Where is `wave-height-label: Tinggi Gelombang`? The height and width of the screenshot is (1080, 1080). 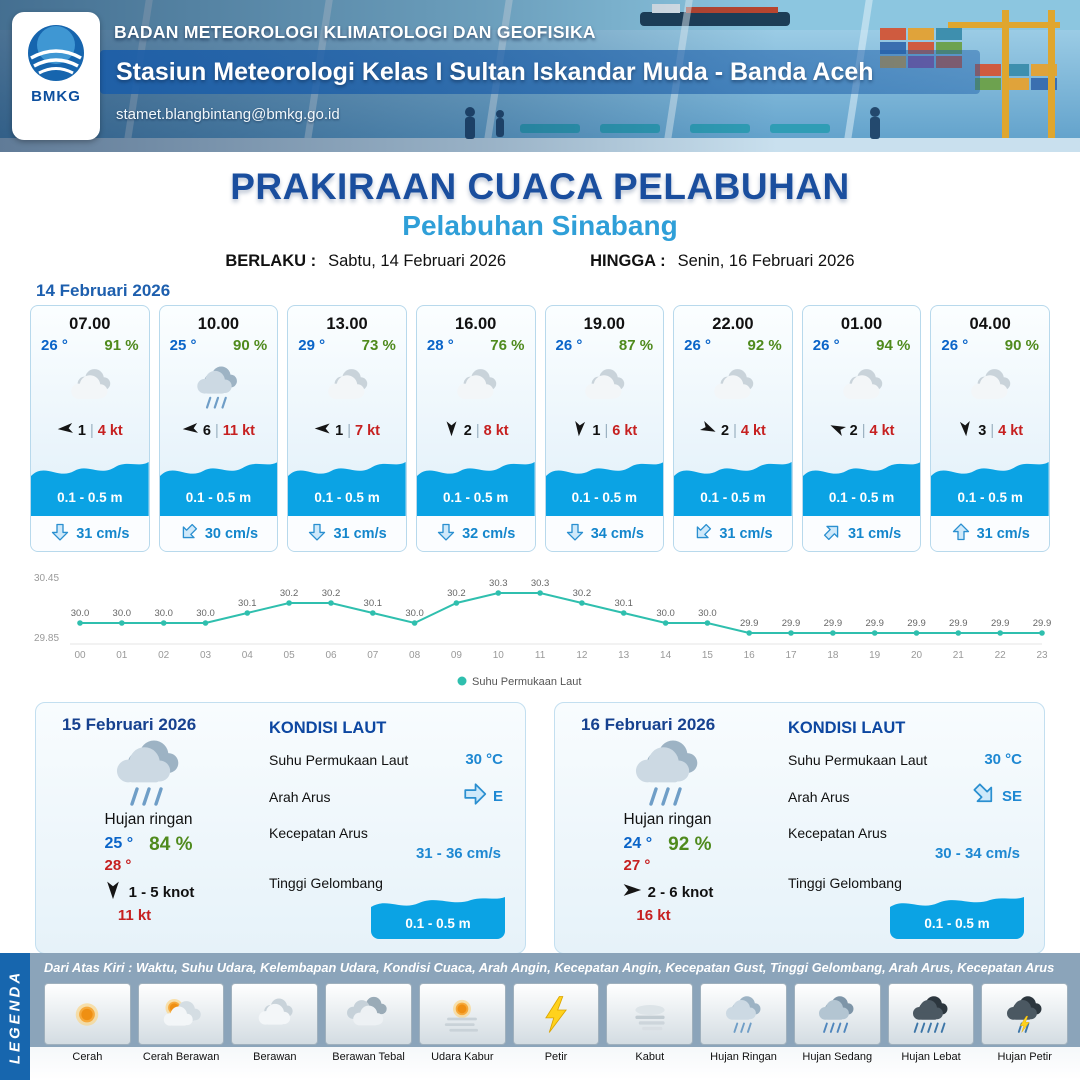
wave-height-label: Tinggi Gelombang is located at coordinates (845, 883).